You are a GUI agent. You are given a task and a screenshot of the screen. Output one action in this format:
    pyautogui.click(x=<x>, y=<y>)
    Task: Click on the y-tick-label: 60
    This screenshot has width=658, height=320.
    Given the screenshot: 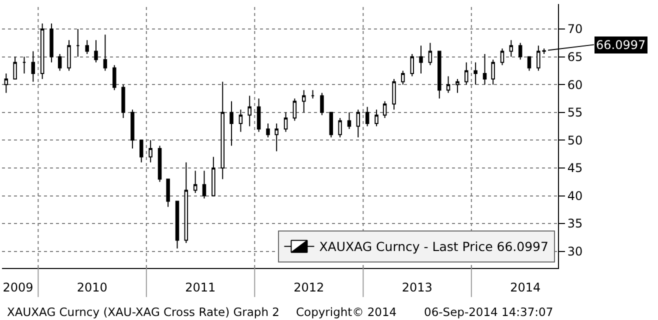 What is the action you would take?
    pyautogui.click(x=575, y=85)
    